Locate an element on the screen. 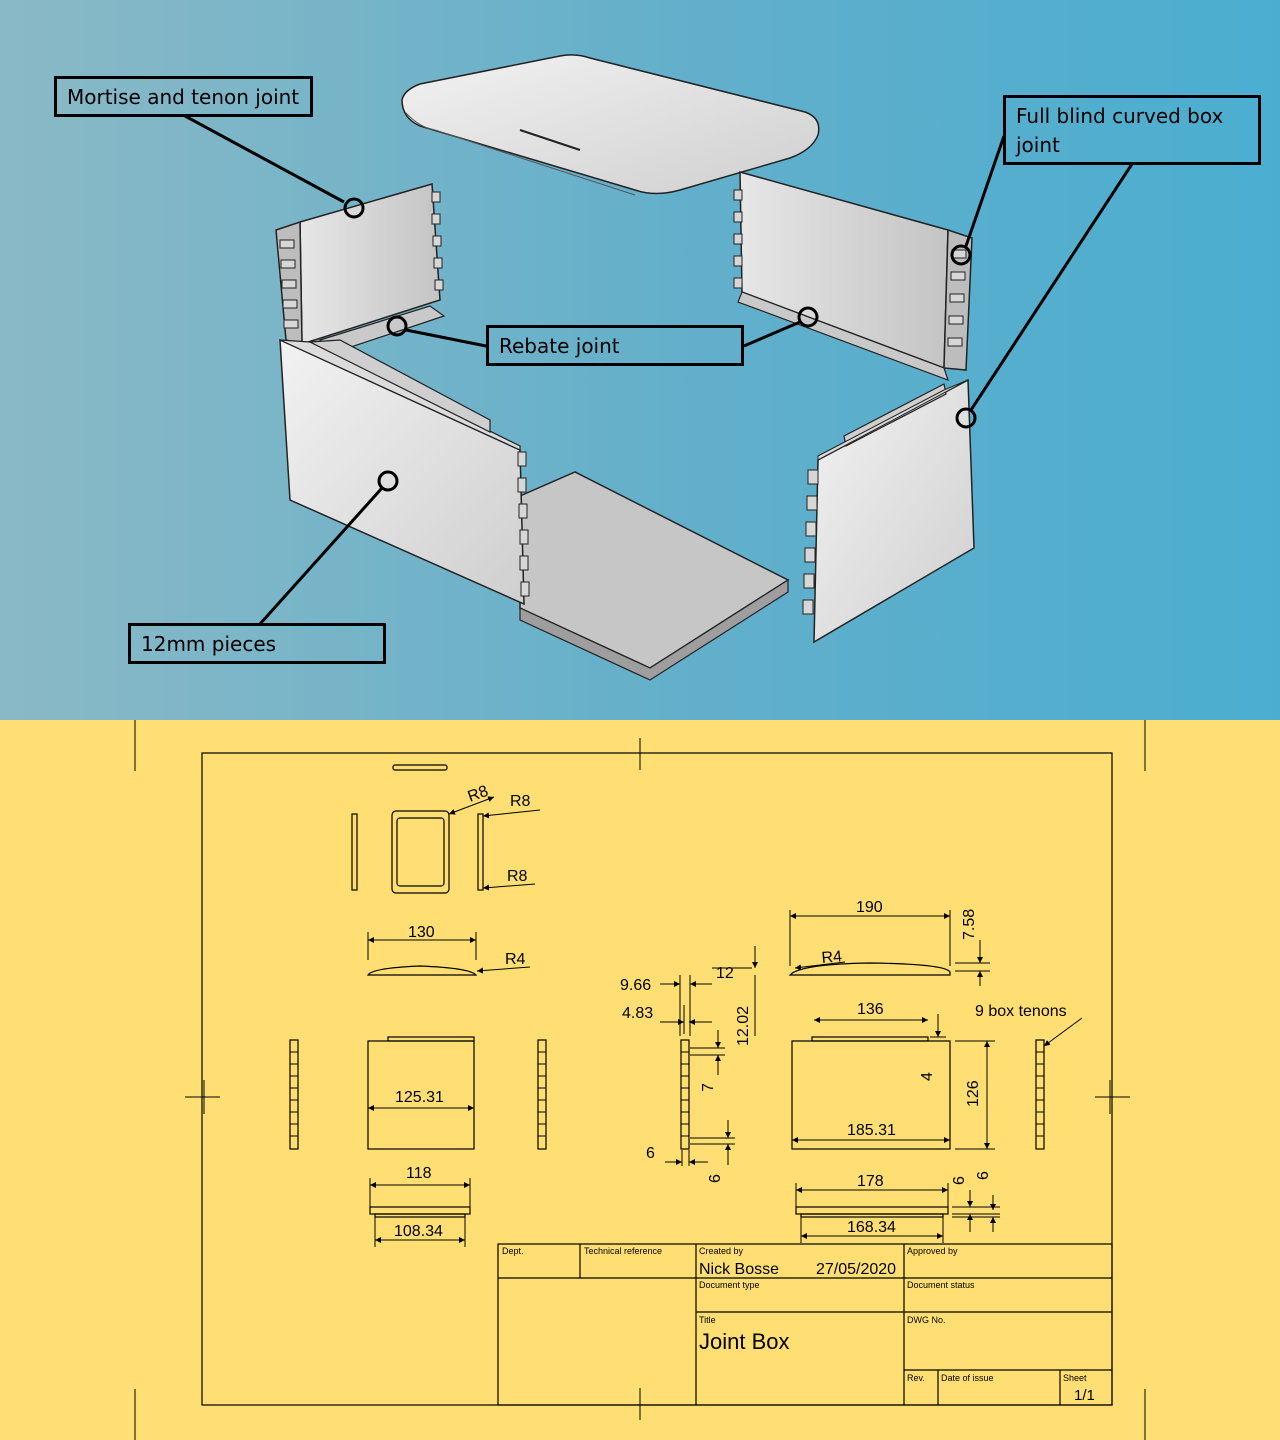  tb-title: Joint Box is located at coordinates (744, 1341).